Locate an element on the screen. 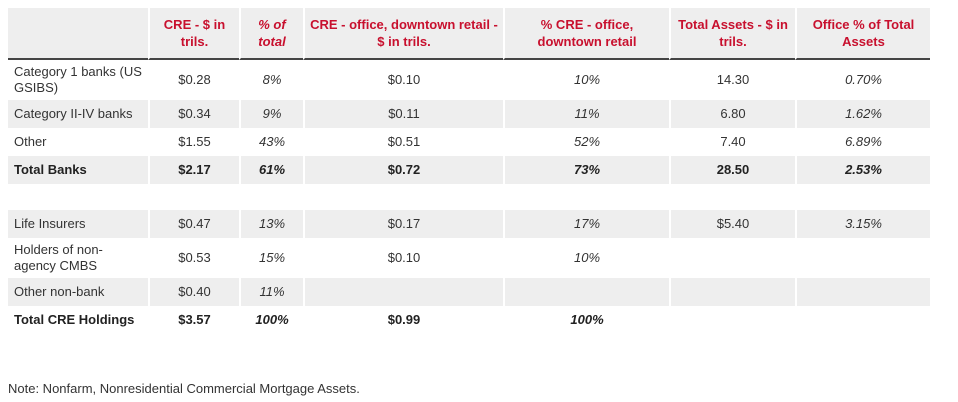  table-spacer-row is located at coordinates (469, 197).